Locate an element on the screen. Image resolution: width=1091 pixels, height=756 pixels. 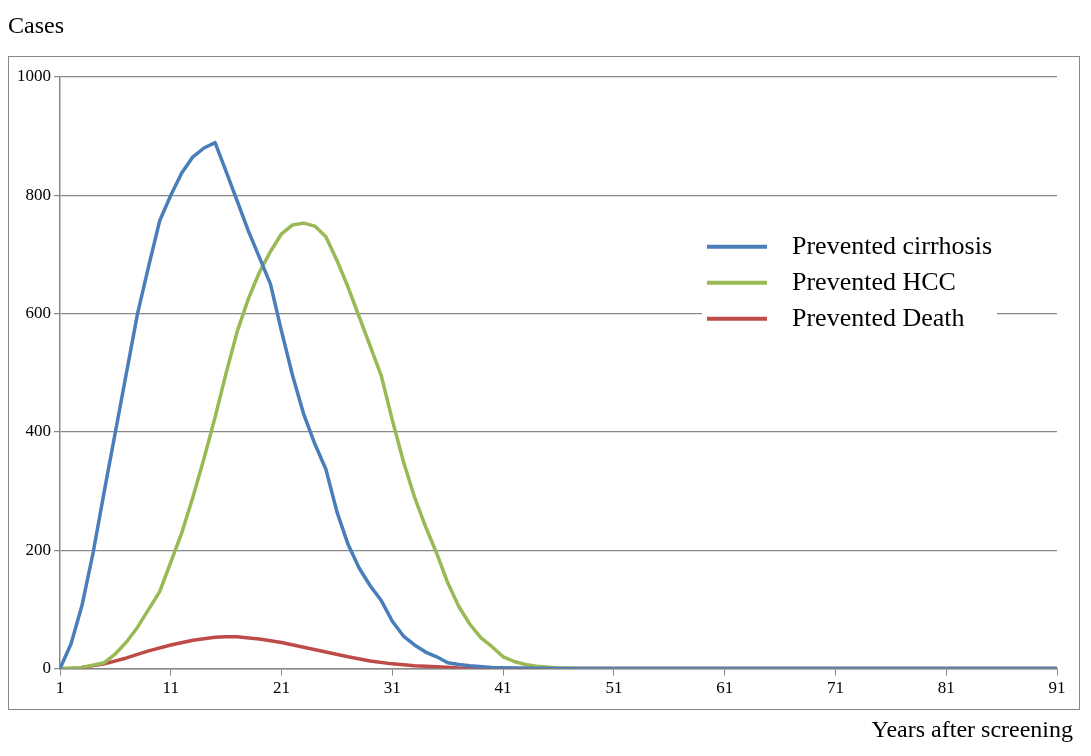
x-tick-label: 61 is located at coordinates (725, 688).